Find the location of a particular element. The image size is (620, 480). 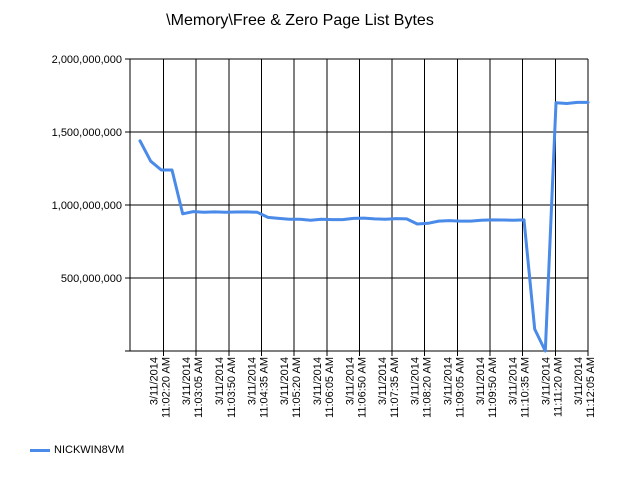

x-tick-label: 3/11/2014 11:05:20 AM is located at coordinates (291, 387).